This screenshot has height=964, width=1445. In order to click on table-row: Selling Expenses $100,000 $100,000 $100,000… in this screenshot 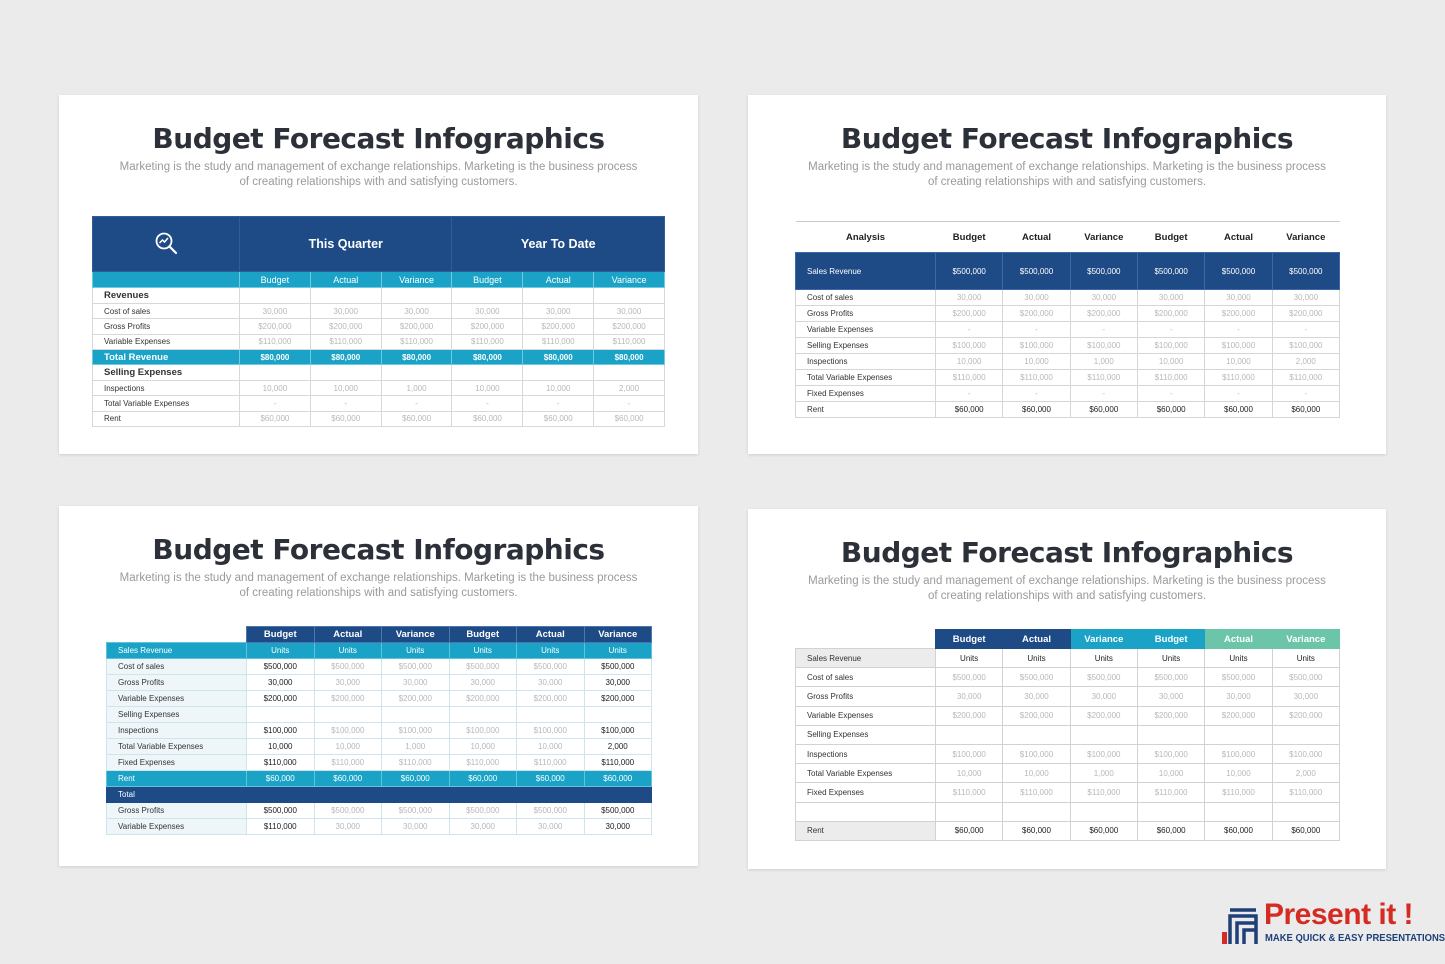, I will do `click(1068, 345)`.